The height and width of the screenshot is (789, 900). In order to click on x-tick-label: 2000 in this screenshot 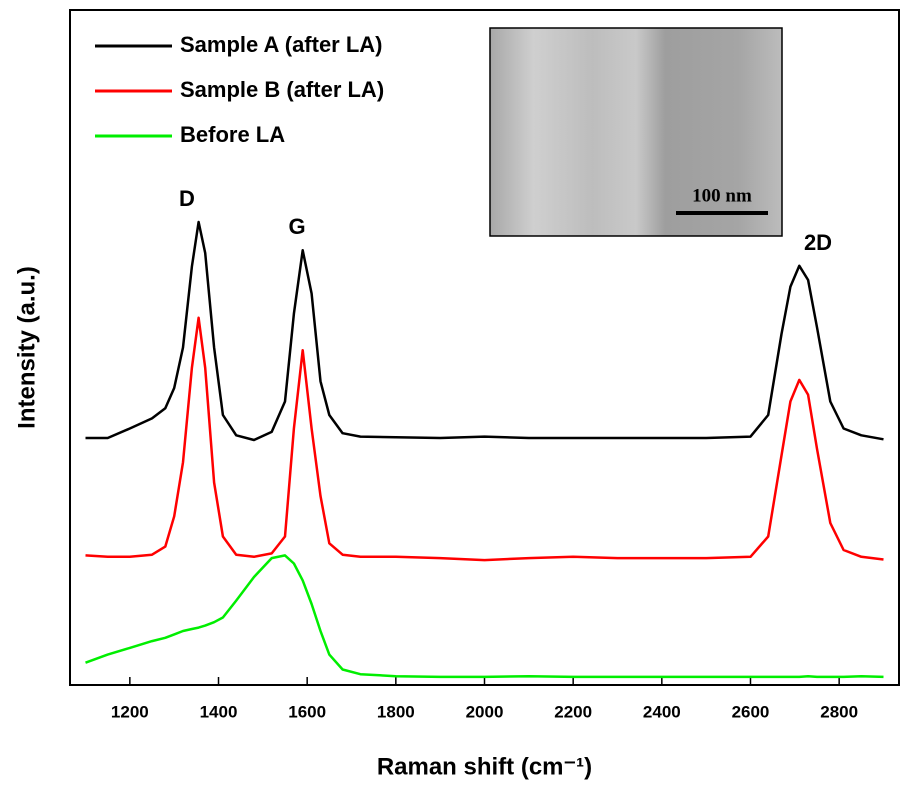, I will do `click(485, 711)`.